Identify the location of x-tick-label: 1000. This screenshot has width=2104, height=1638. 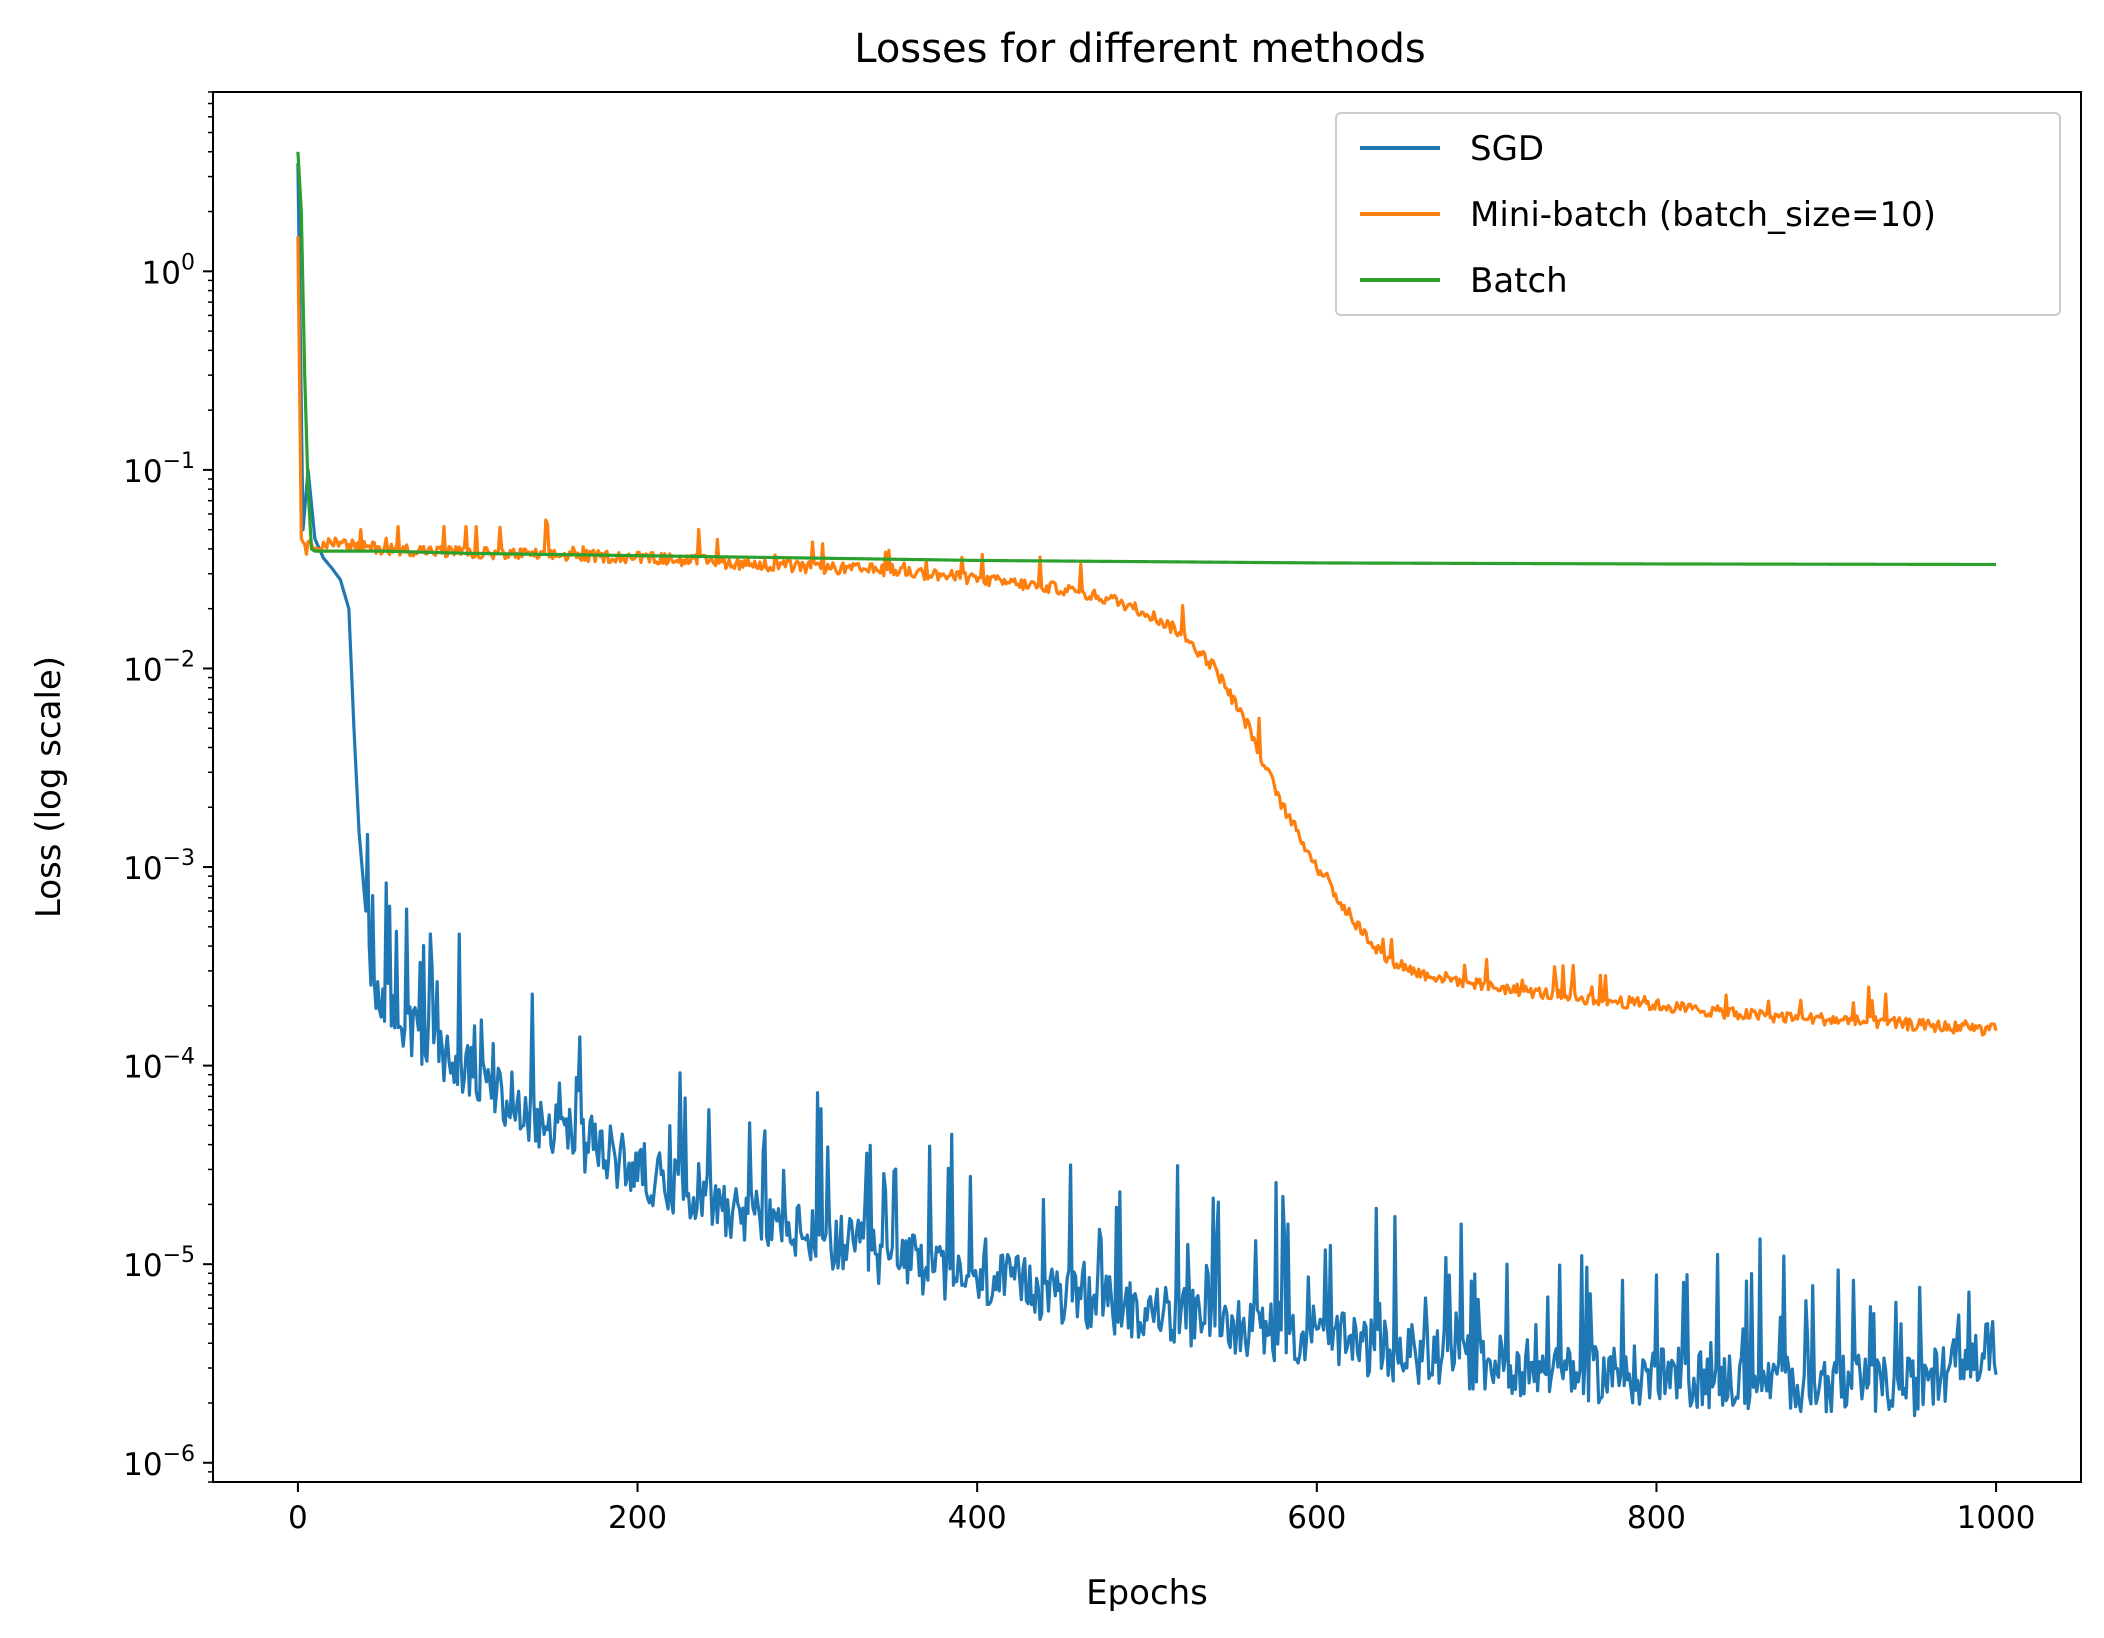
(1996, 1518).